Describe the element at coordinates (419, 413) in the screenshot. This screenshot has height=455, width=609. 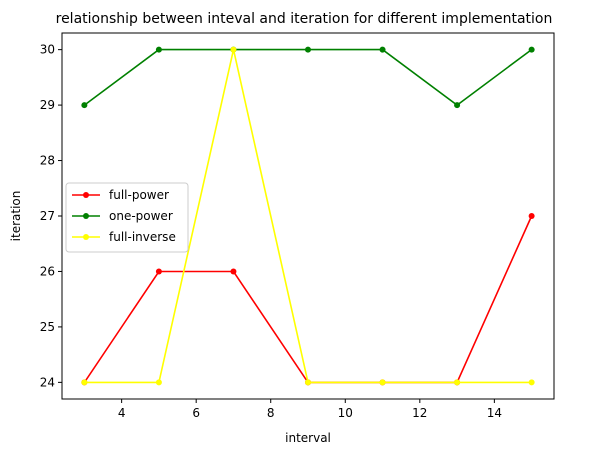
I see `x-tick-label: 12` at that location.